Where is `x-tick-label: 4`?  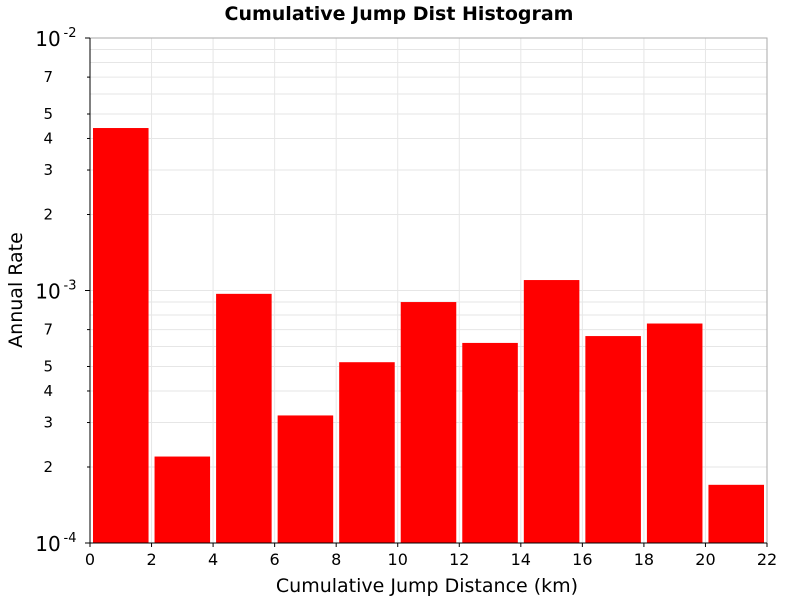
x-tick-label: 4 is located at coordinates (213, 559).